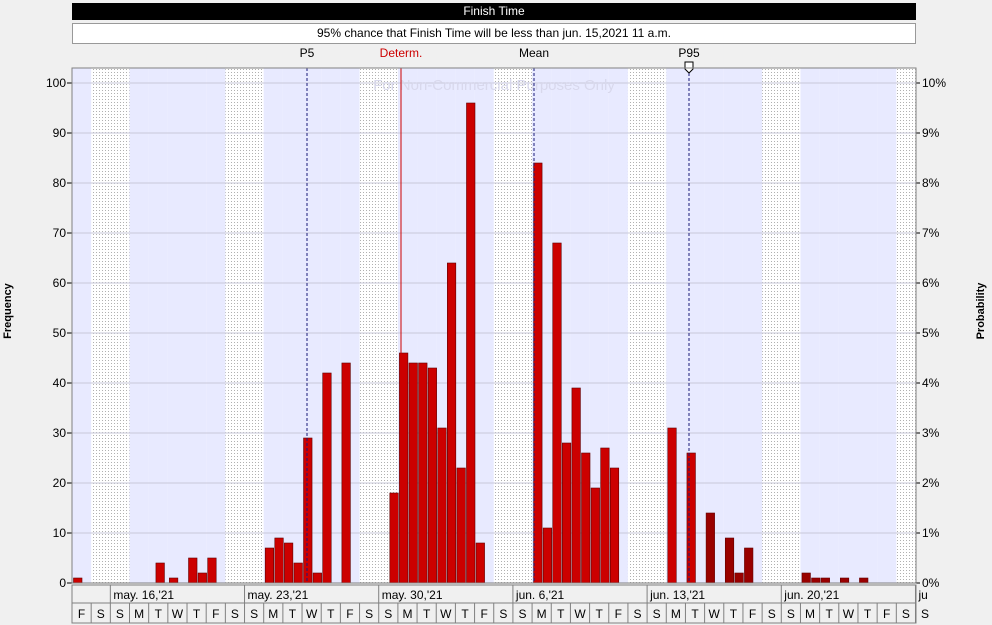 This screenshot has height=625, width=992. Describe the element at coordinates (56, 83) in the screenshot. I see `y-tick-label: 100` at that location.